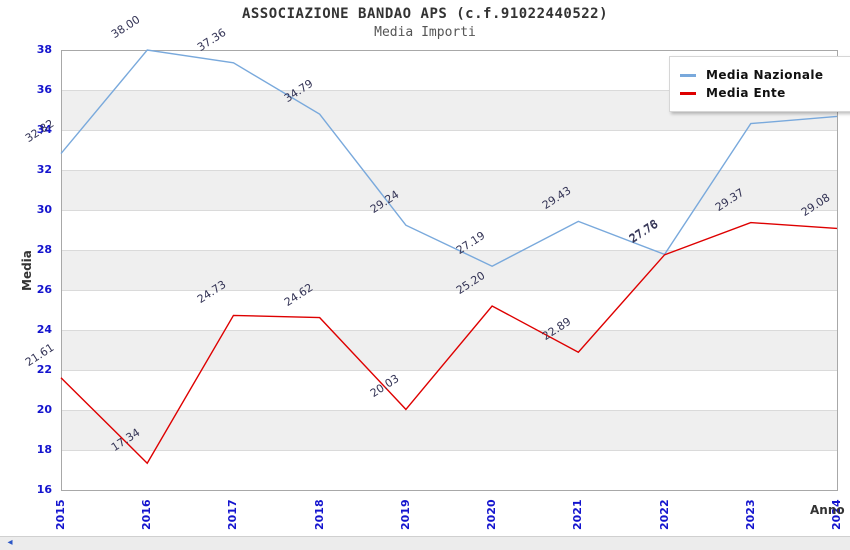 The width and height of the screenshot is (850, 550). Describe the element at coordinates (44, 289) in the screenshot. I see `y-tick-label: 26` at that location.